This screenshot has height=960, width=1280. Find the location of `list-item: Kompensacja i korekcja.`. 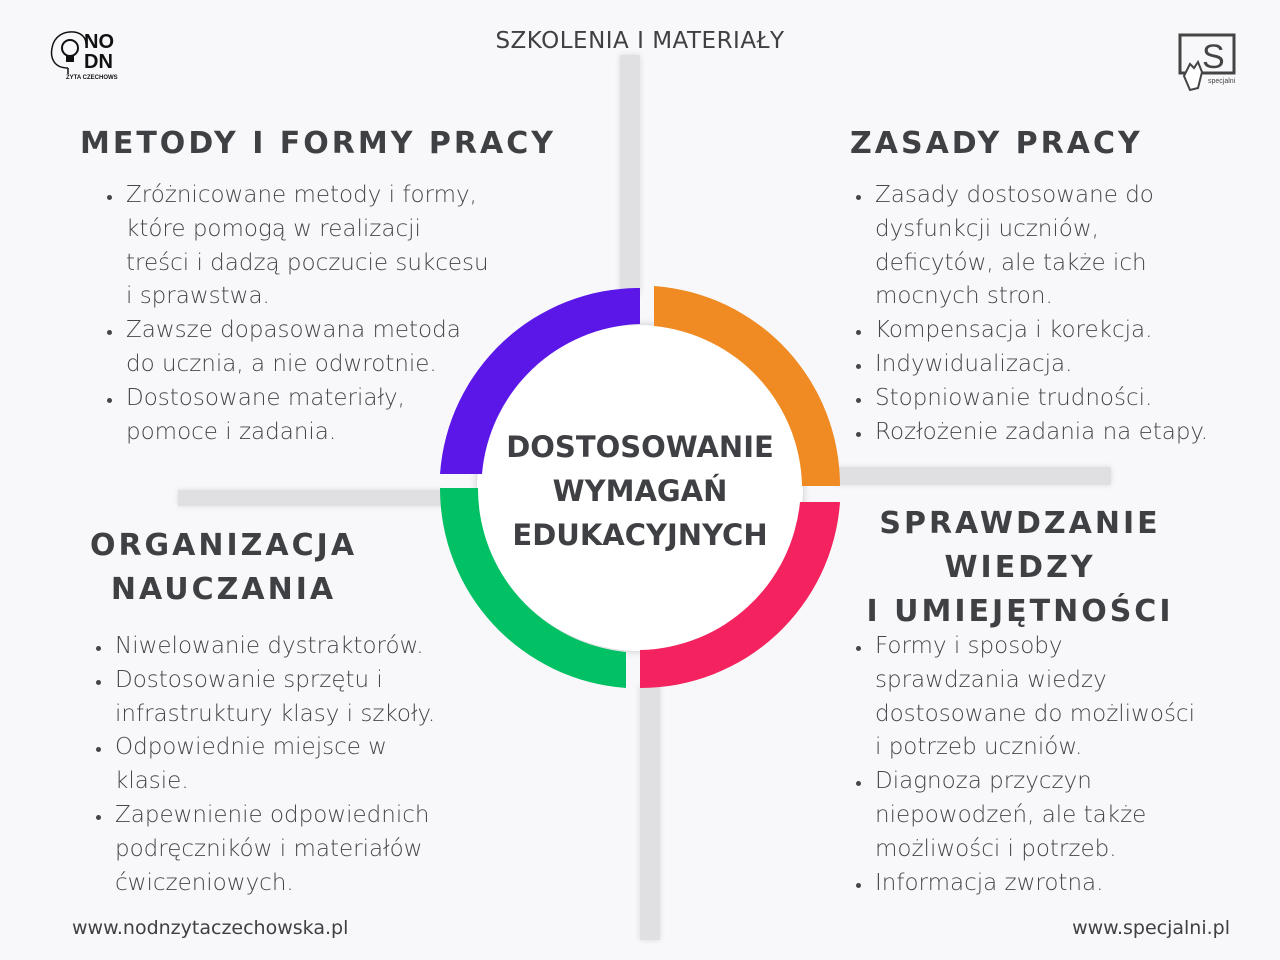

list-item: Kompensacja i korekcja. is located at coordinates (1040, 331).